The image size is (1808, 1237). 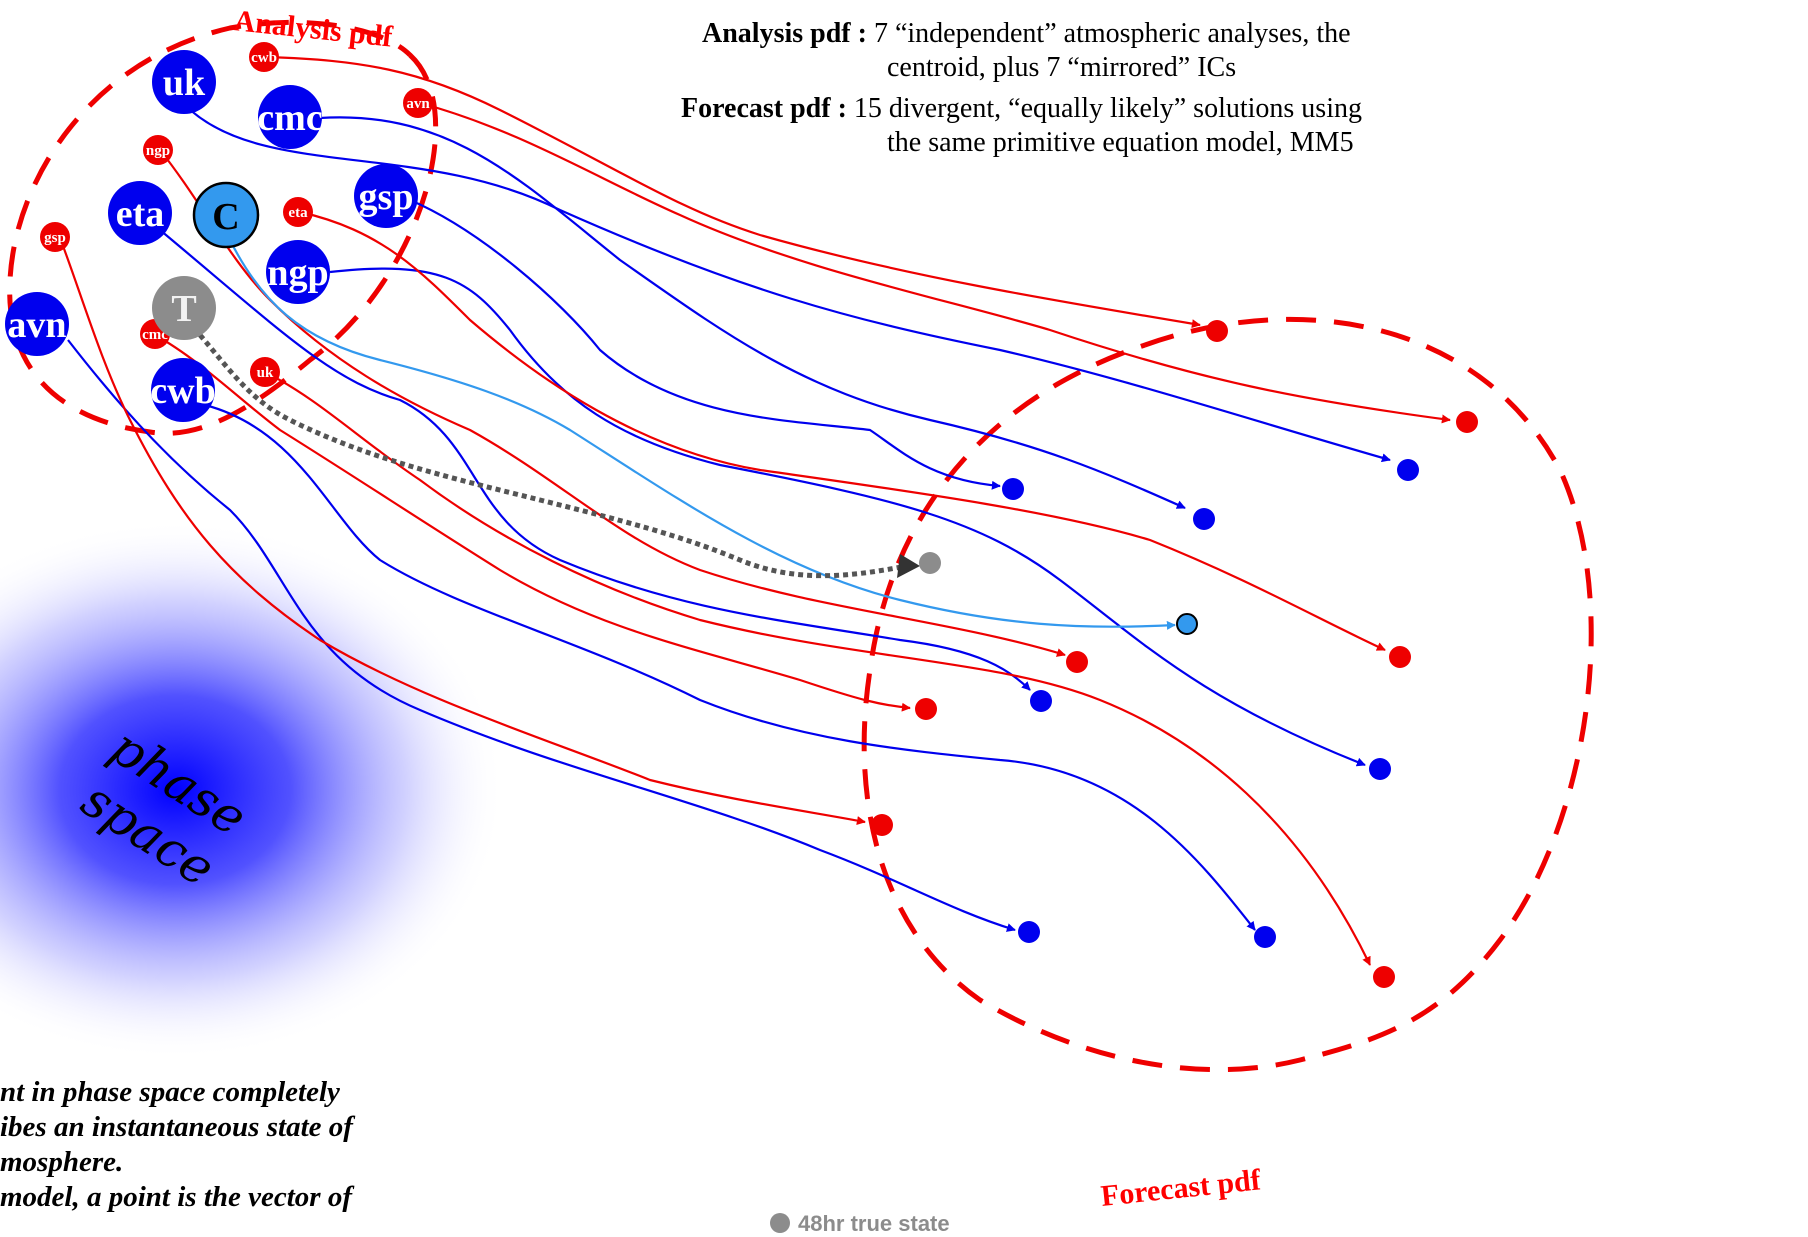 I want to click on legend-true-state: 48hr true state, so click(x=860, y=1224).